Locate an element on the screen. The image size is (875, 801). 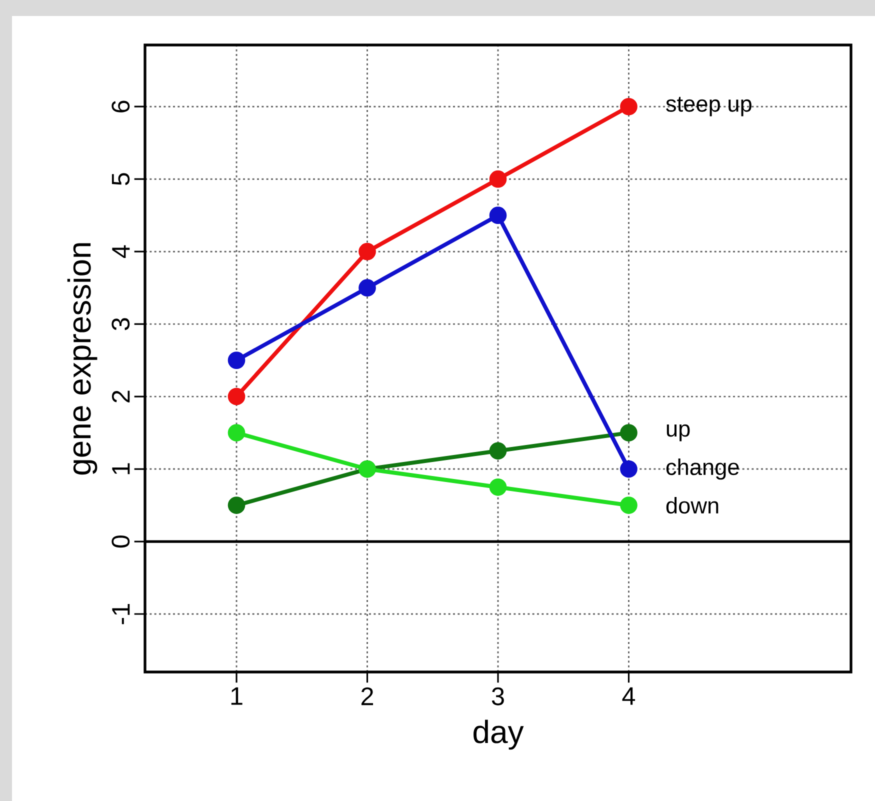
x-tick-label: 1 is located at coordinates (236, 696).